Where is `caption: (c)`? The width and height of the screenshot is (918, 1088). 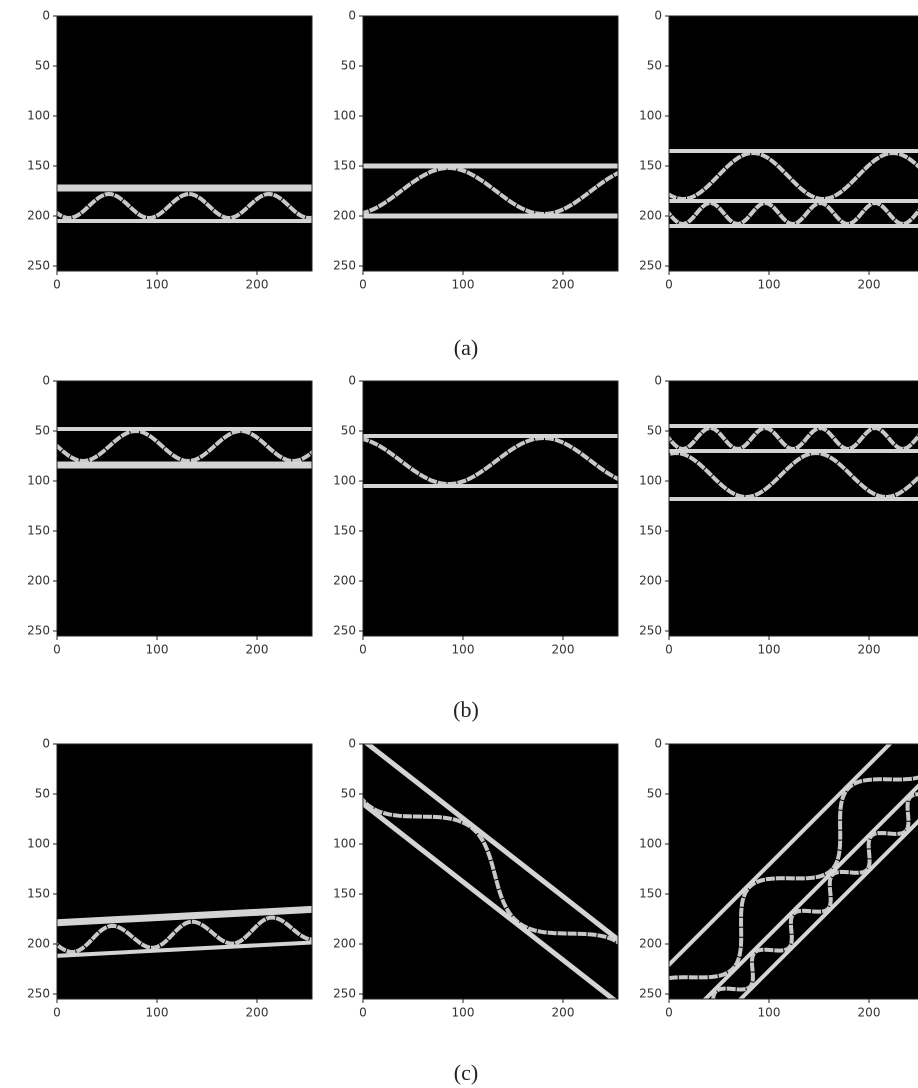 caption: (c) is located at coordinates (466, 1072).